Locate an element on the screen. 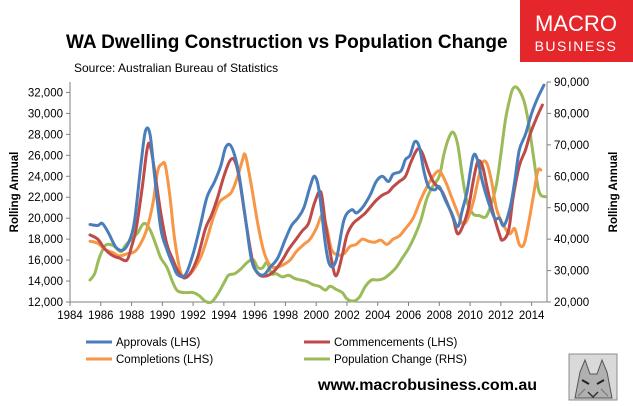 This screenshot has height=406, width=633. y-left-tick-label: 32,000 is located at coordinates (45, 93).